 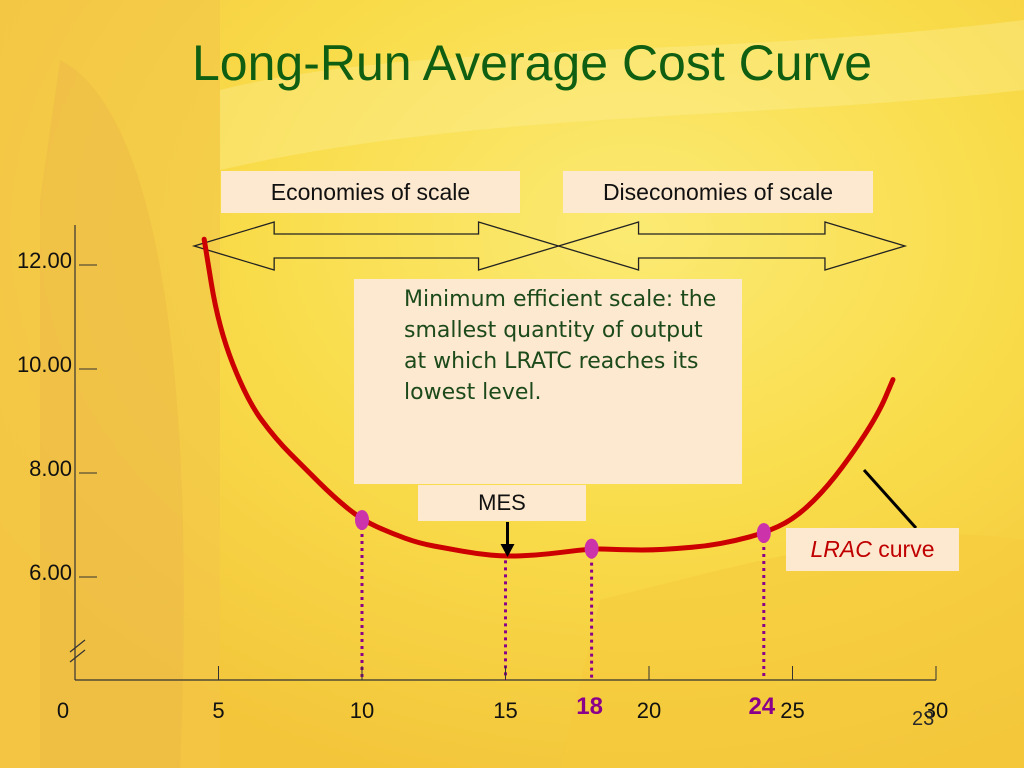 What do you see at coordinates (63, 710) in the screenshot?
I see `x-tick-label: 0` at bounding box center [63, 710].